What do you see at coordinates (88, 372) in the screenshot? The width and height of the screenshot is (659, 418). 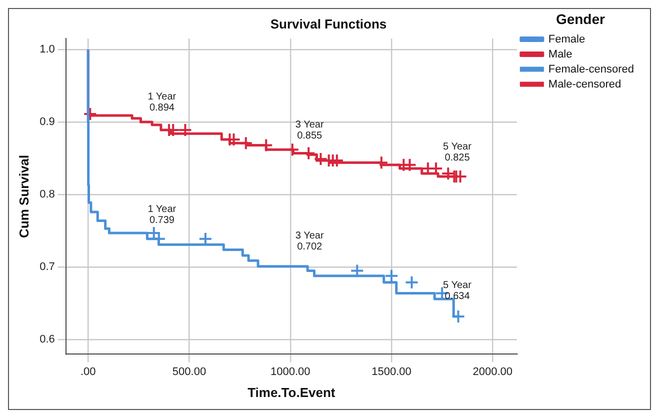 I see `x-tick-label: .00` at bounding box center [88, 372].